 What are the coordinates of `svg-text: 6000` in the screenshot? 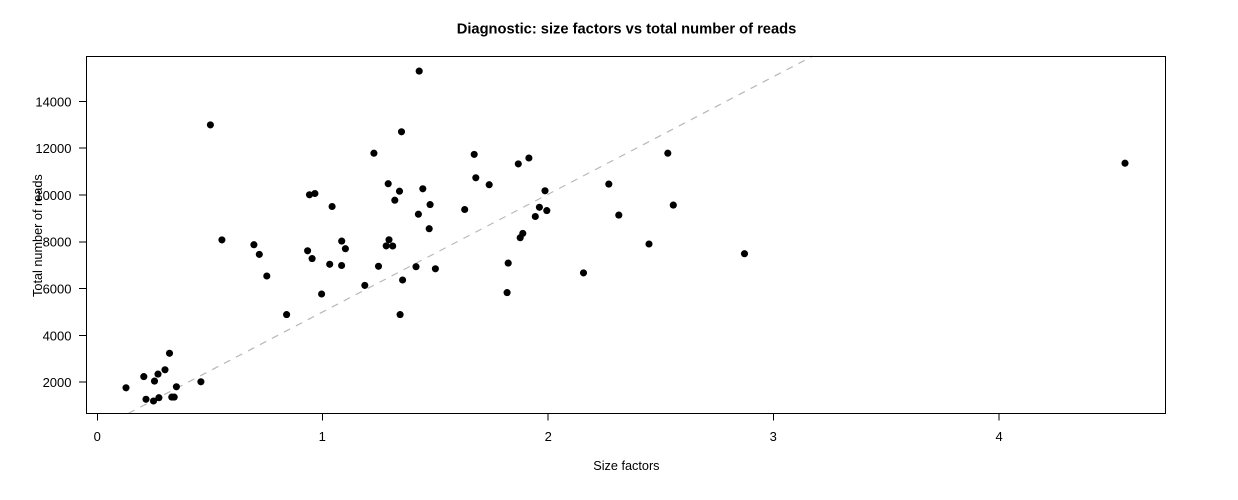 It's located at (57, 288).